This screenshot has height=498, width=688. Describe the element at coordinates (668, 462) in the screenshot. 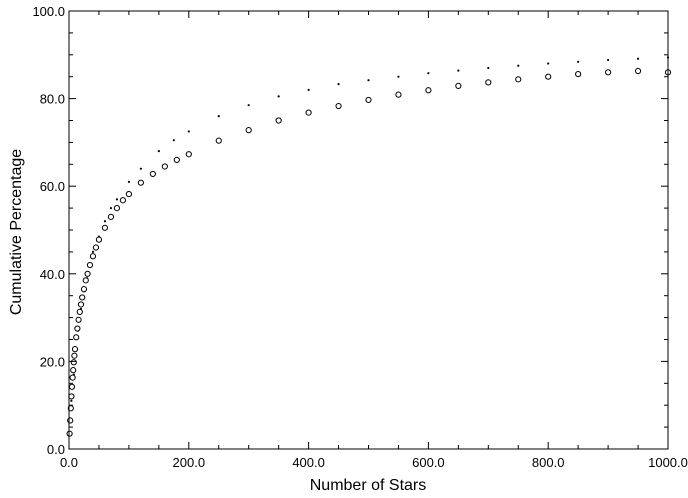

I see `x-tick-label: 1000.0` at that location.